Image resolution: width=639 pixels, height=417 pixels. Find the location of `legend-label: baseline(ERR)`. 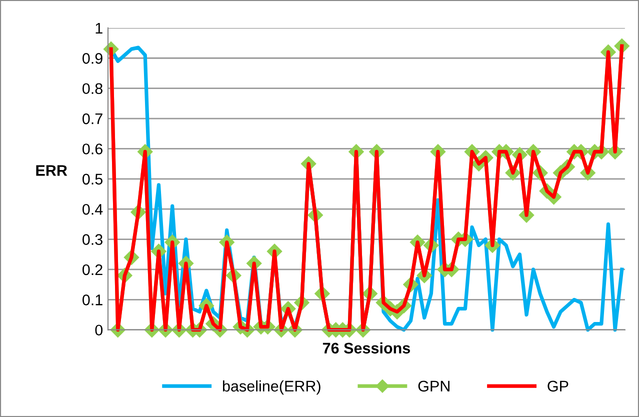

legend-label: baseline(ERR) is located at coordinates (271, 387).